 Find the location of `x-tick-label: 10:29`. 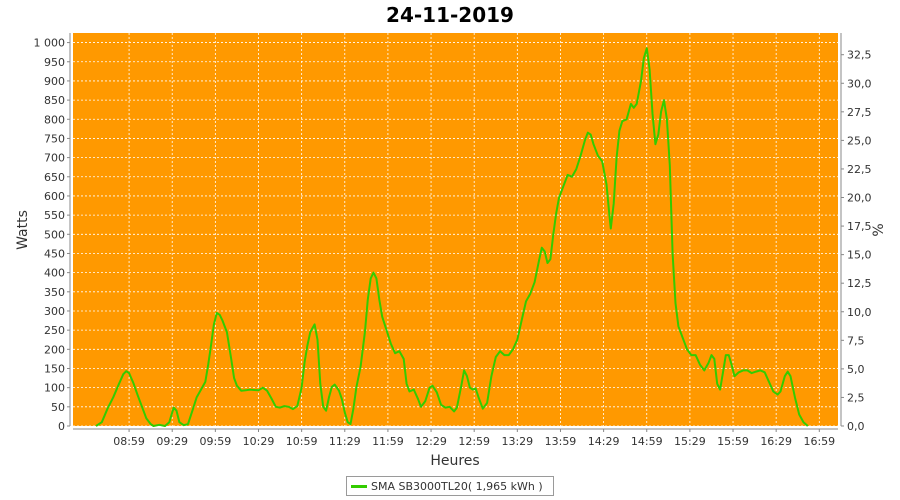

x-tick-label: 10:29 is located at coordinates (259, 441).